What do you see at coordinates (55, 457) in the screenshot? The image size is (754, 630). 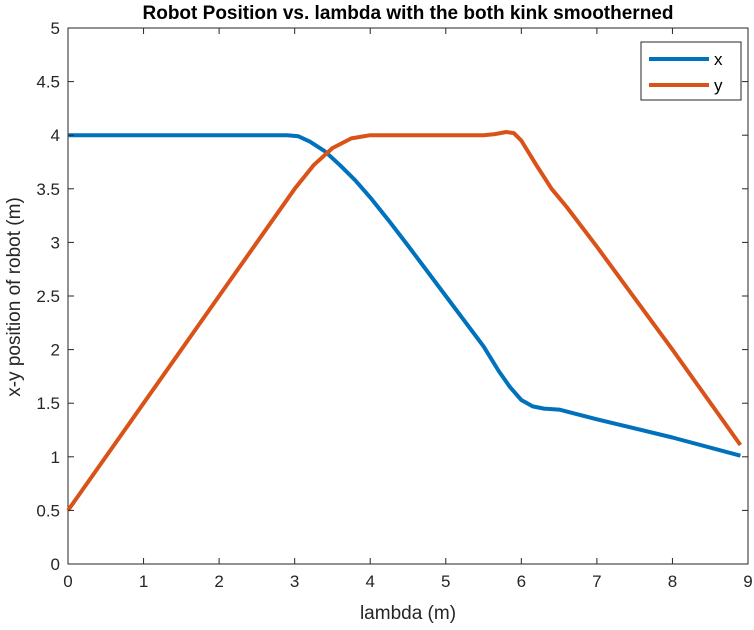 I see `y-tick-label: 1` at bounding box center [55, 457].